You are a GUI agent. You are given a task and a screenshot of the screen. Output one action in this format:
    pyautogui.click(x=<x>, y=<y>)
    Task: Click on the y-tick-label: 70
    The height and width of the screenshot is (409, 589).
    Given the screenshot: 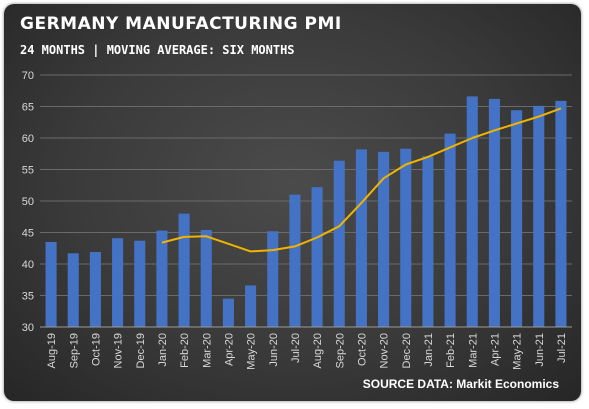 What is the action you would take?
    pyautogui.click(x=28, y=76)
    